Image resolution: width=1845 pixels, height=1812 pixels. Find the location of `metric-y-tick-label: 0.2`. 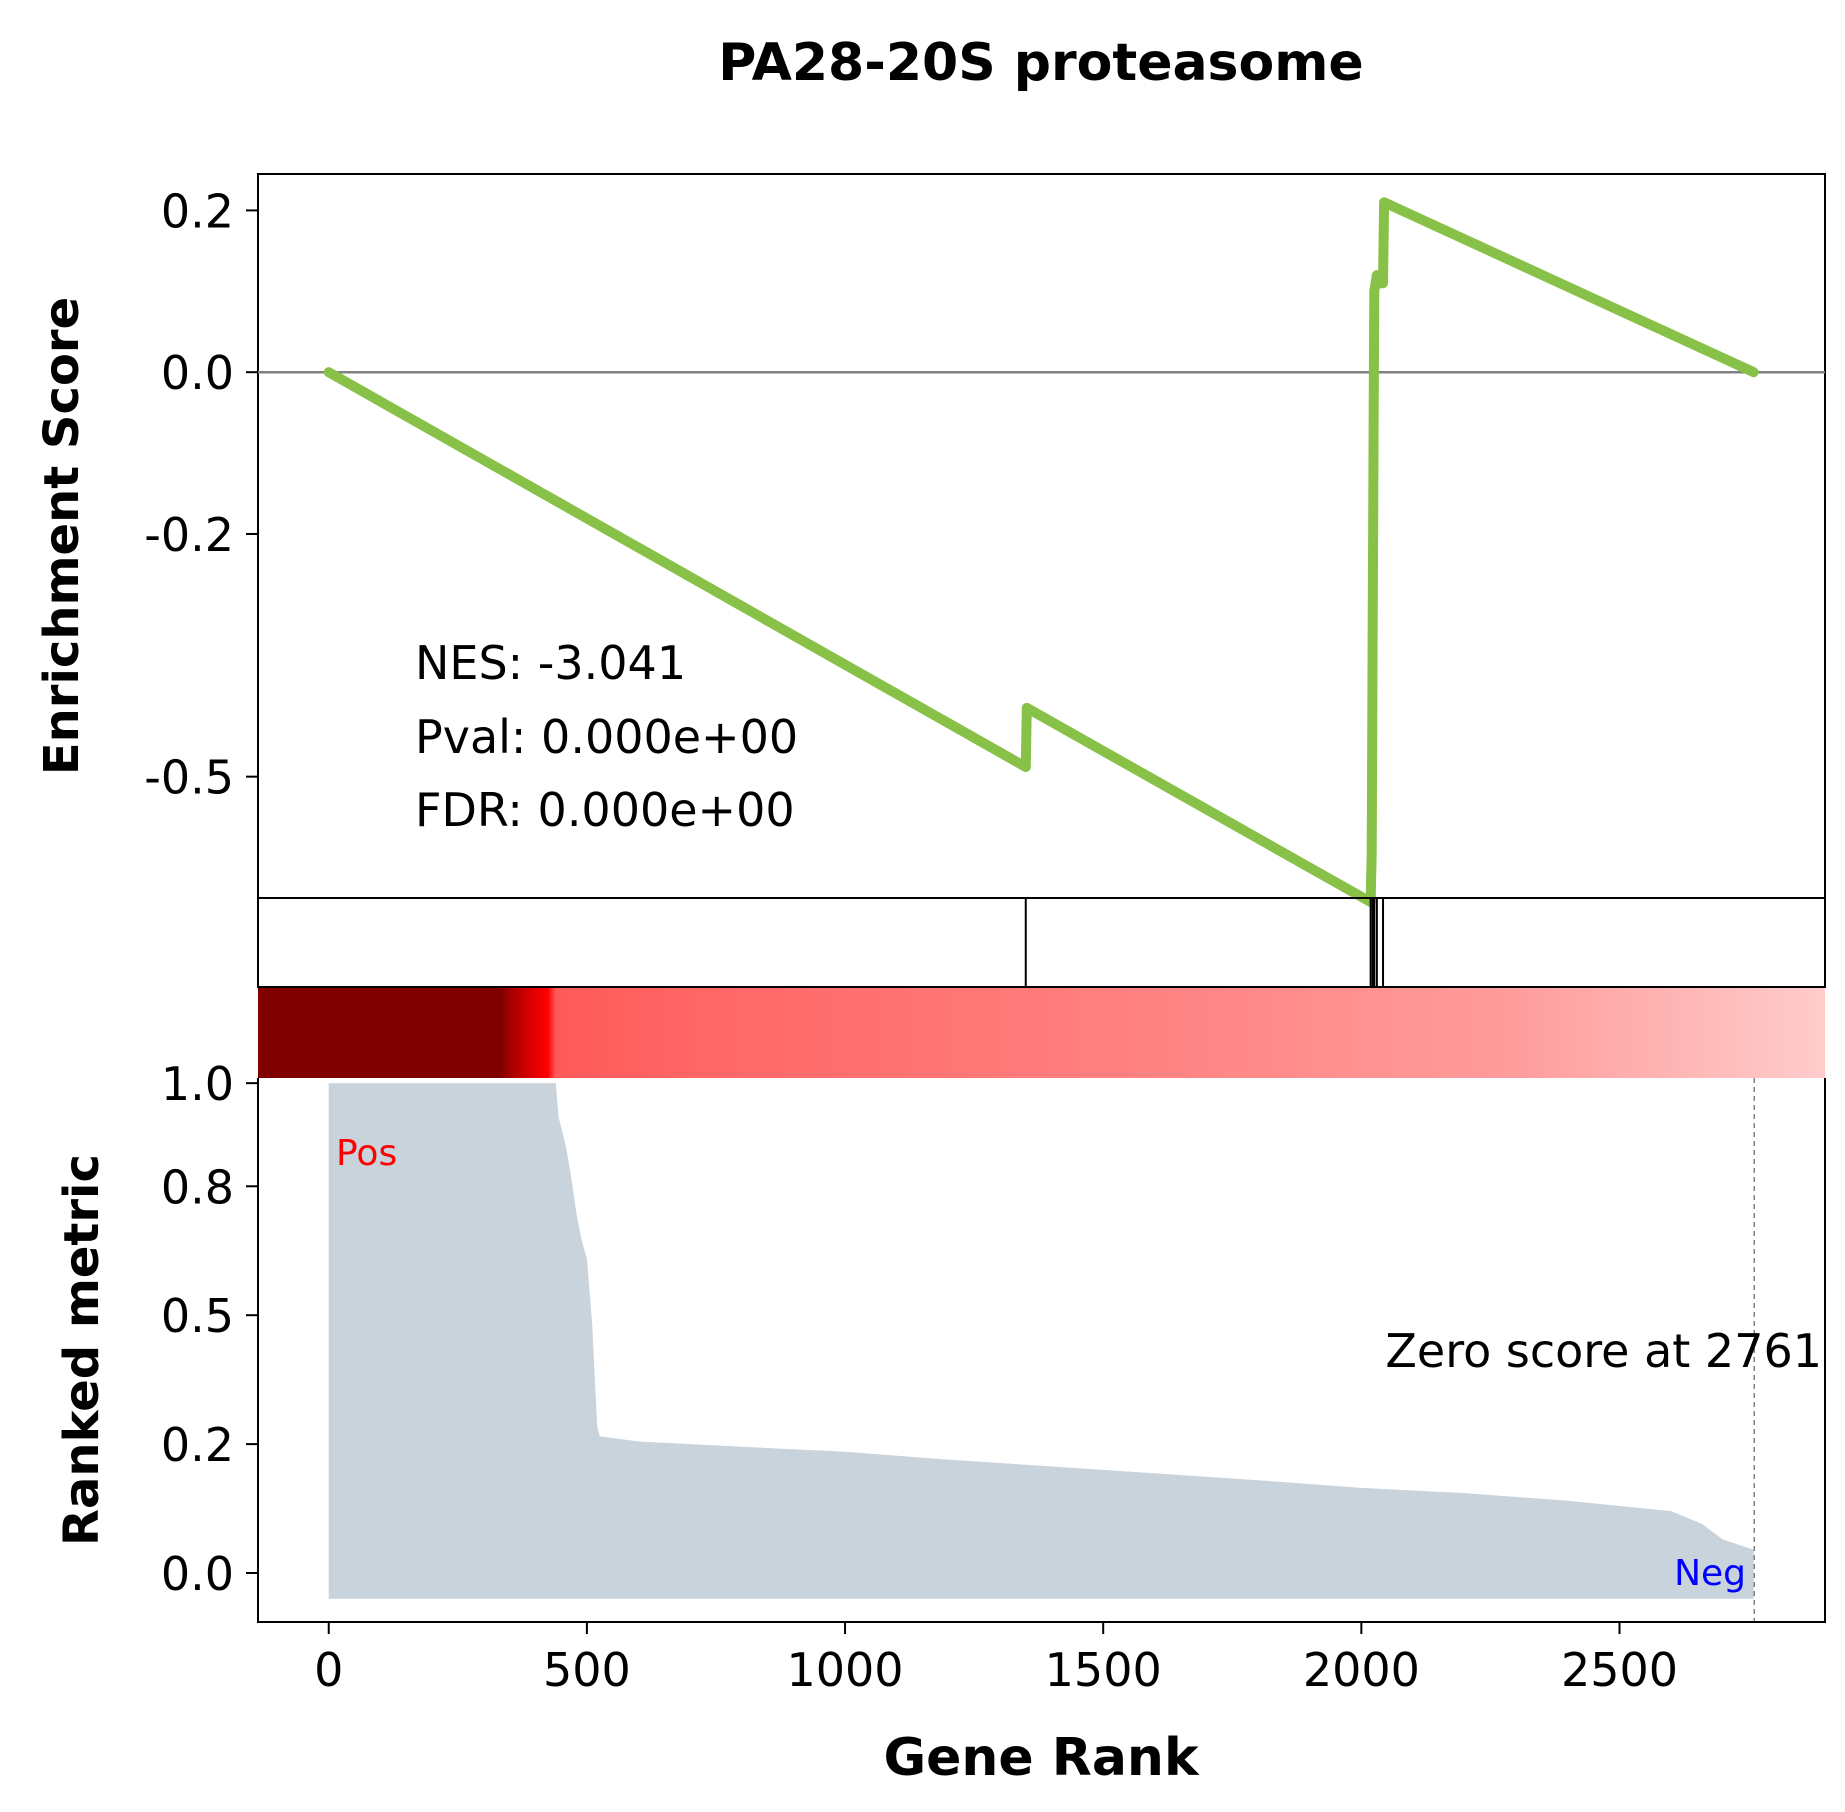

metric-y-tick-label: 0.2 is located at coordinates (197, 1445).